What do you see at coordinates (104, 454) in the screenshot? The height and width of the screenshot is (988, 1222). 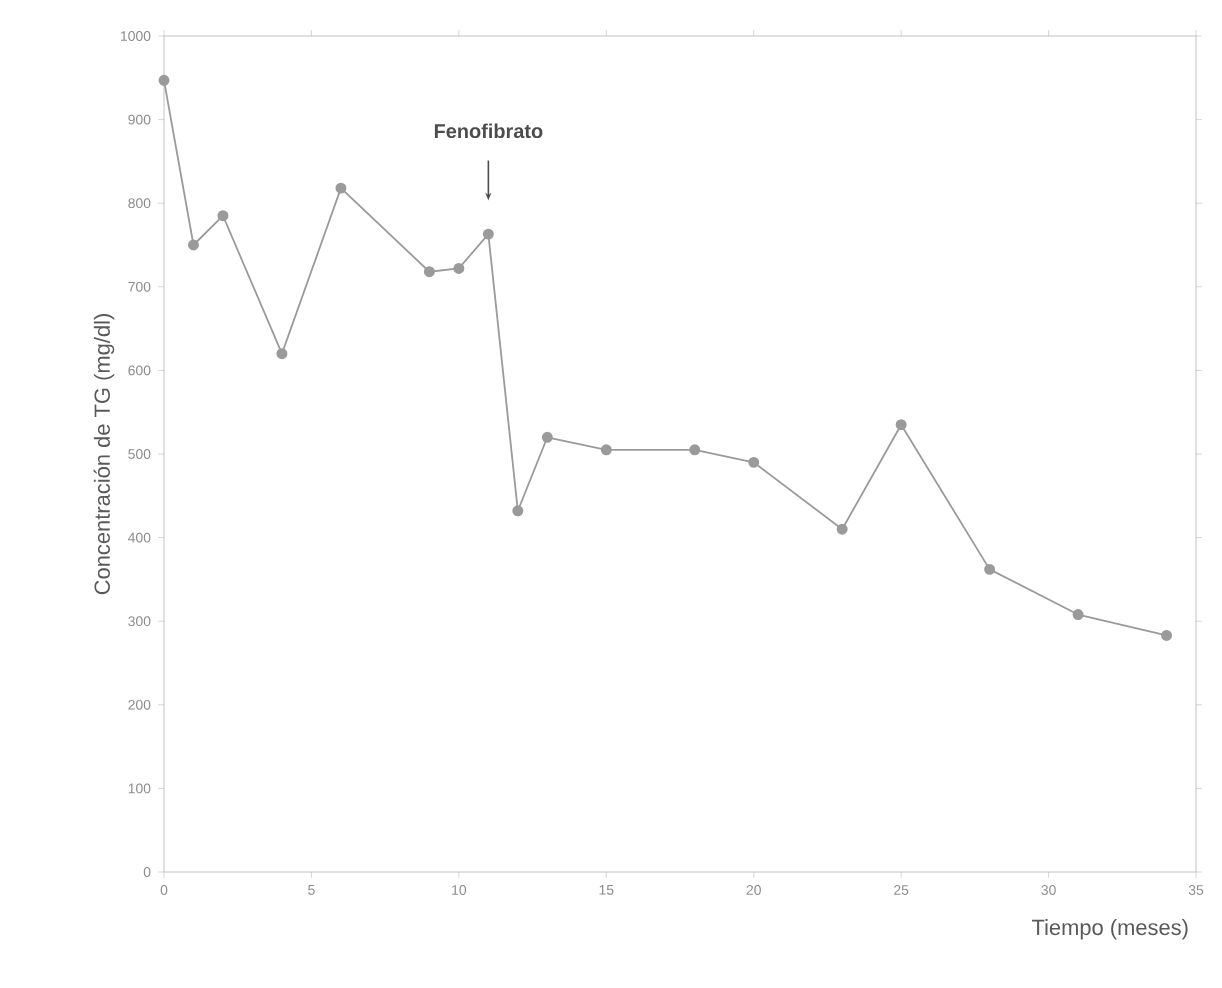 I see `y-axis-title: Concentración de TG (mg/dl)` at bounding box center [104, 454].